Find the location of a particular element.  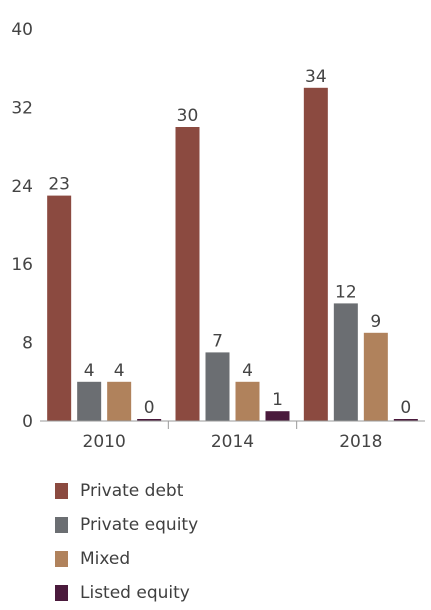

data-label: 34 is located at coordinates (316, 77).